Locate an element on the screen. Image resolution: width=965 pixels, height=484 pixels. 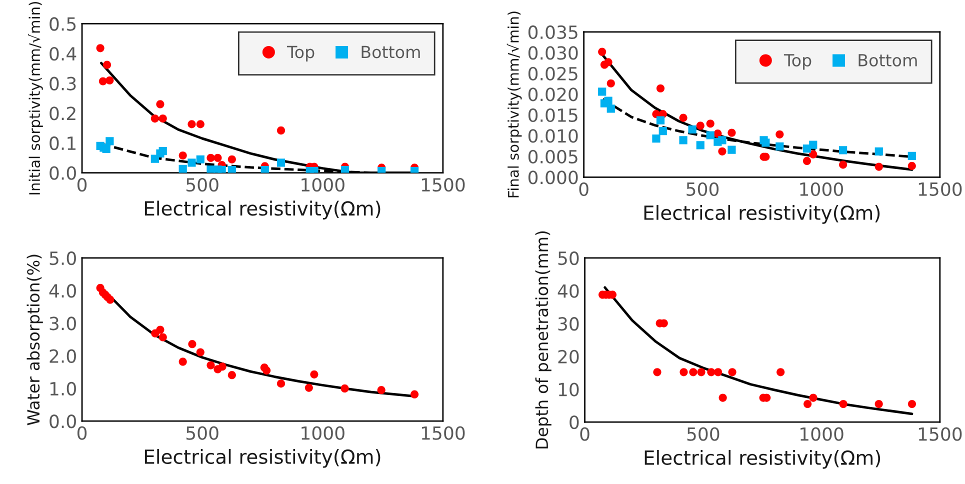
y-tick-label: 20 is located at coordinates (568, 357).